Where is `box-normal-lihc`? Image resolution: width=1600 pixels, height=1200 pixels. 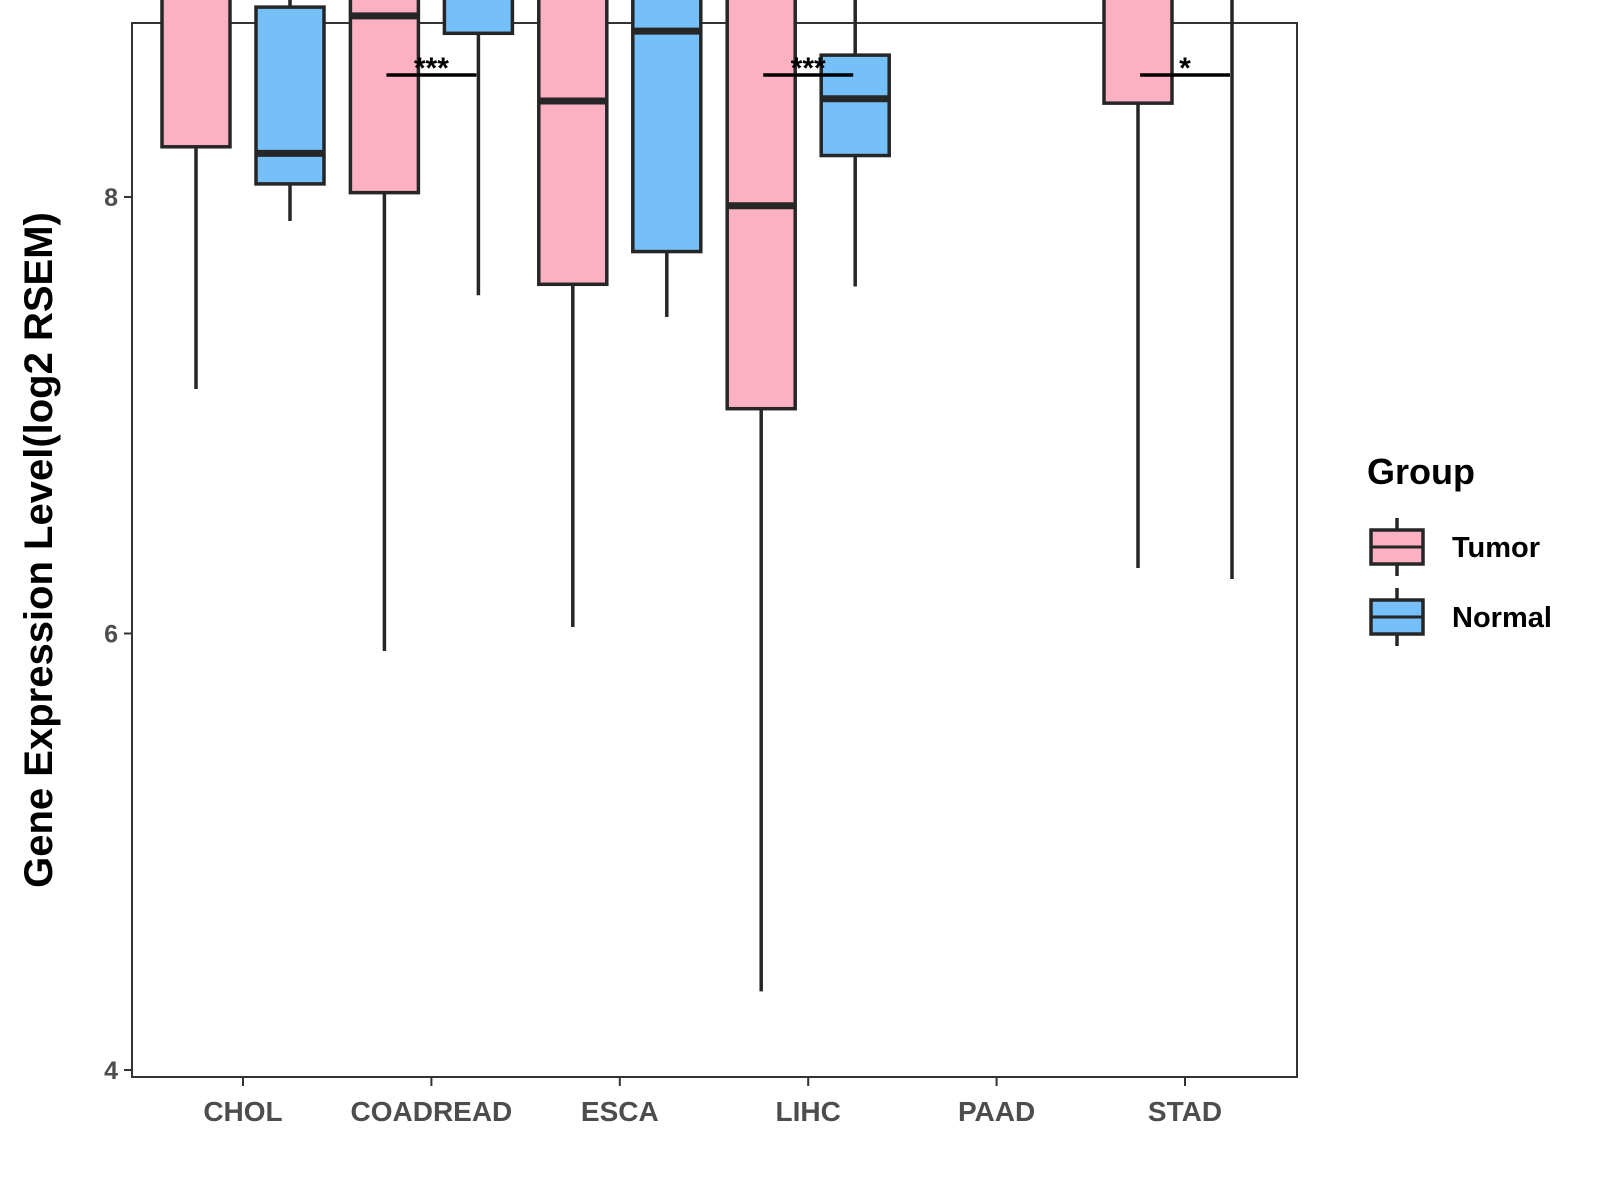
box-normal-lihc is located at coordinates (855, 143).